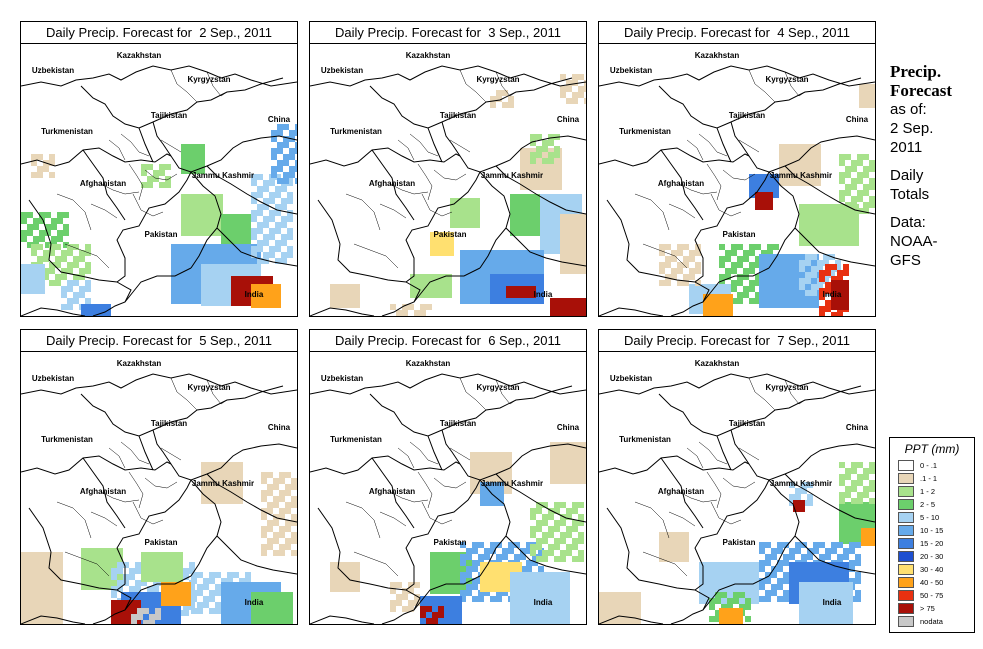  I want to click on admin-line, so click(406, 458).